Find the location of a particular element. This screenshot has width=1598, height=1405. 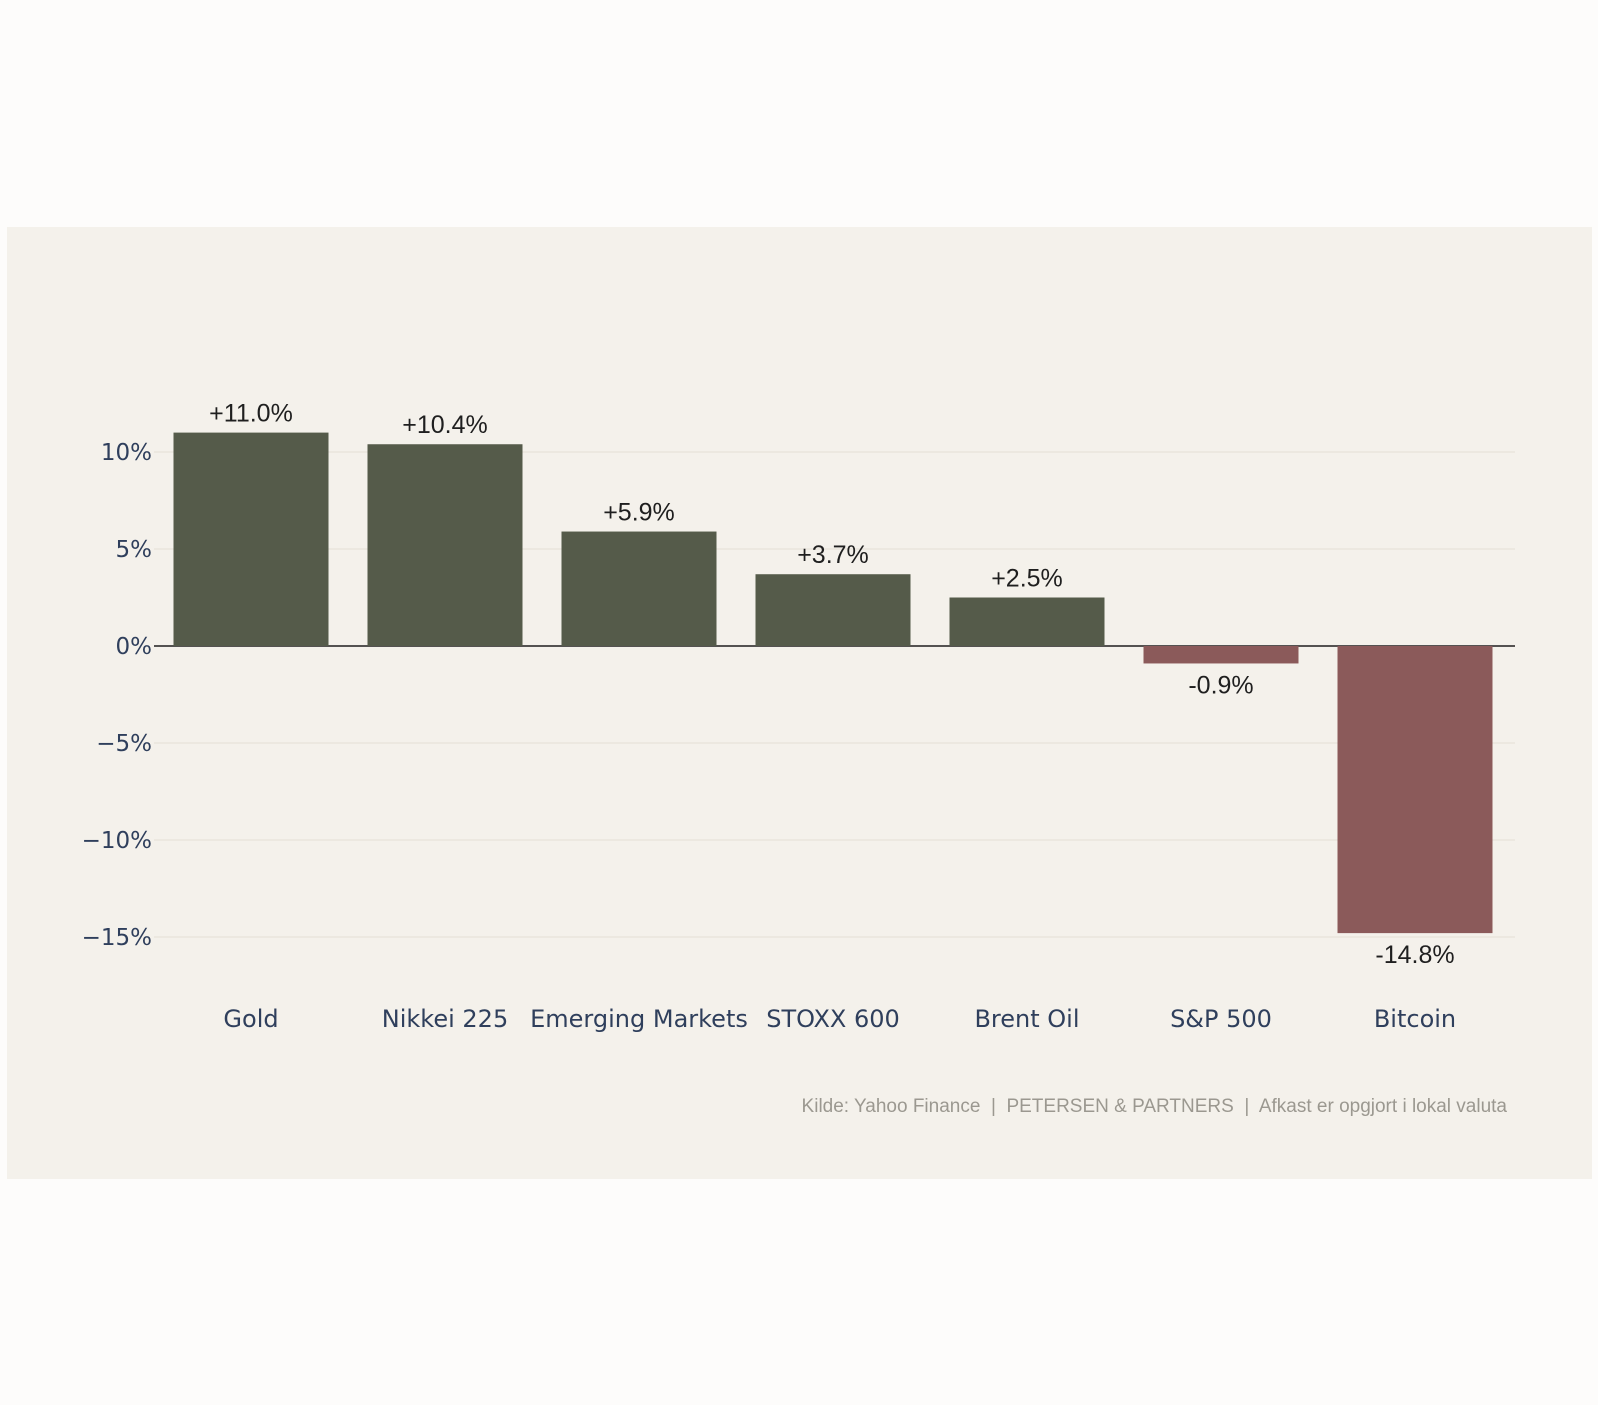

data-label: +5.9% is located at coordinates (639, 513).